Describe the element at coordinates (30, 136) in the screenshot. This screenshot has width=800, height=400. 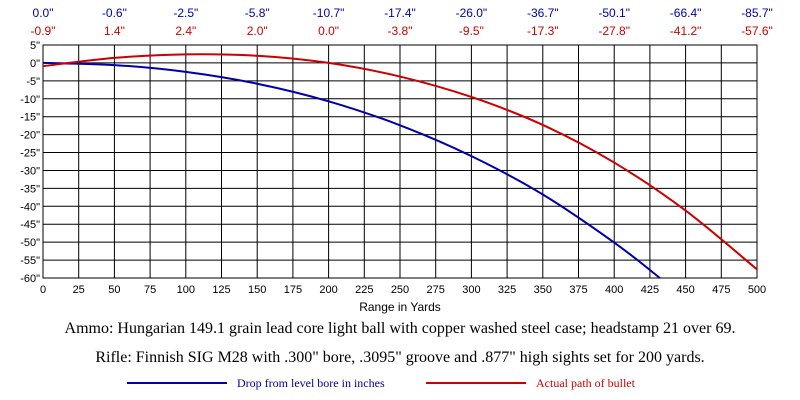
I see `y-tick-label: -20"` at that location.